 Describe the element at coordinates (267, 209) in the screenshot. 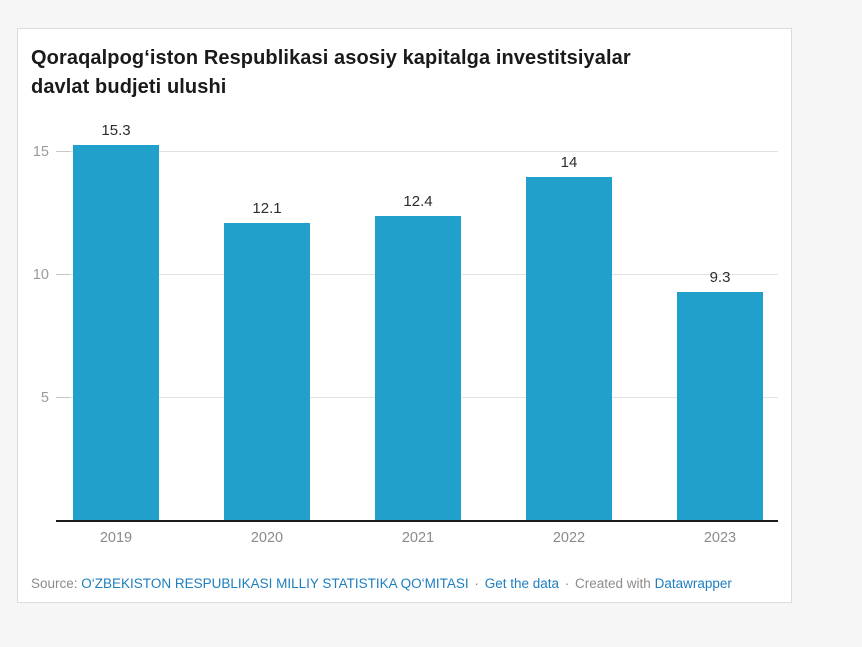

I see `bar-value-label: 12.1` at that location.